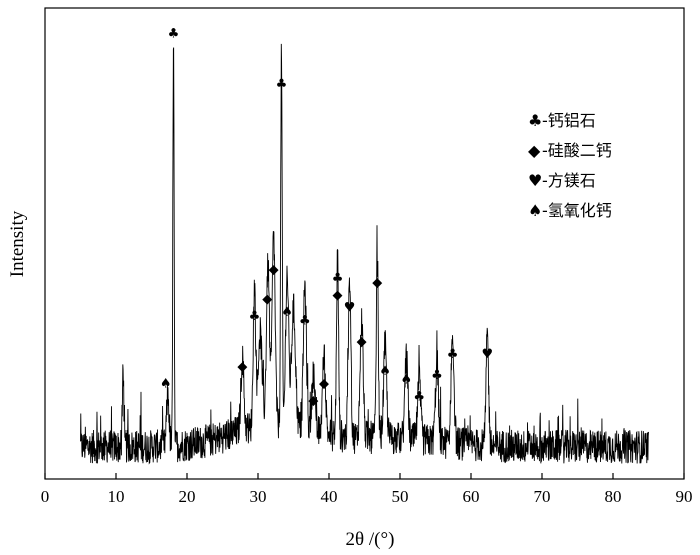  I want to click on x-tick-label: 90, so click(684, 496).